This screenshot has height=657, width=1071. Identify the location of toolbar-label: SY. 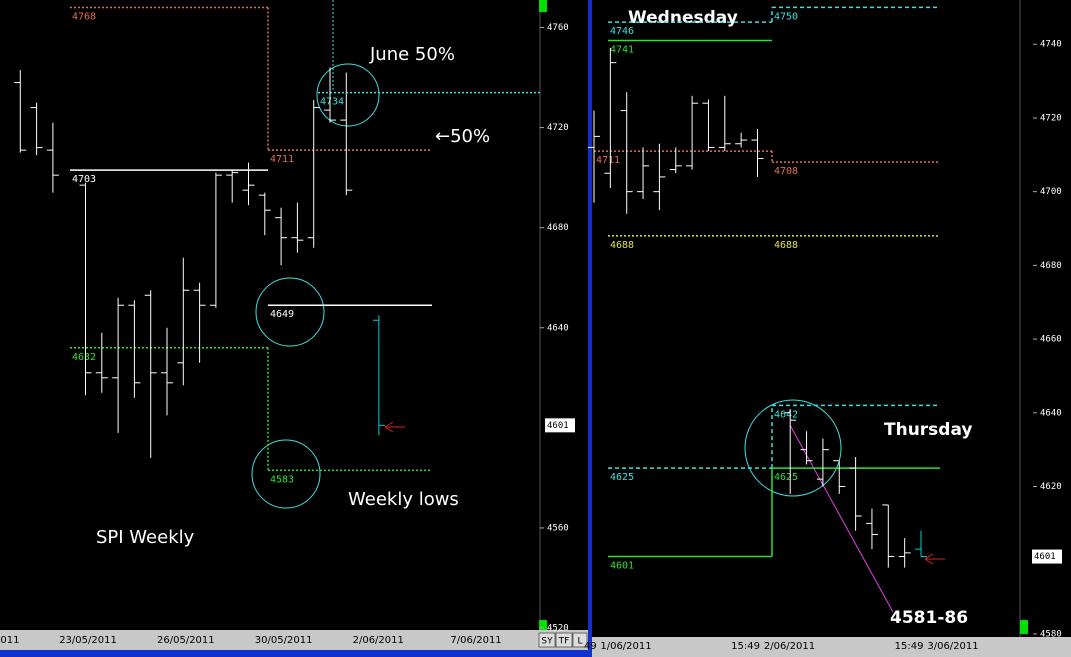
(547, 642).